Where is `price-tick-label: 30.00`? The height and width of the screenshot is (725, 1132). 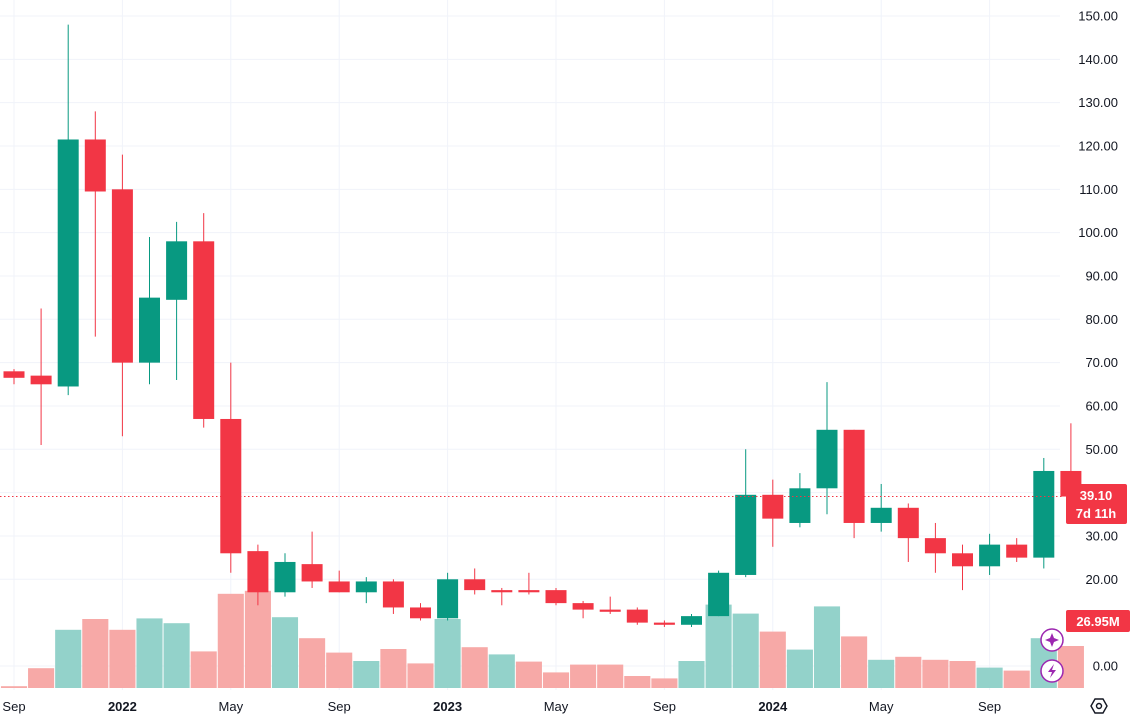 price-tick-label: 30.00 is located at coordinates (1101, 535).